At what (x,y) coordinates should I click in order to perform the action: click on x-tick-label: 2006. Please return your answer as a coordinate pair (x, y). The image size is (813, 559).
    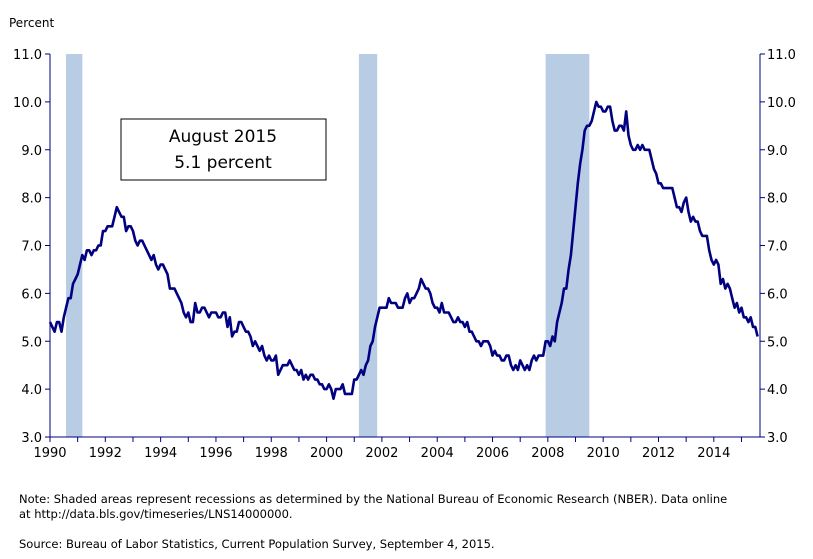
    Looking at the image, I should click on (492, 453).